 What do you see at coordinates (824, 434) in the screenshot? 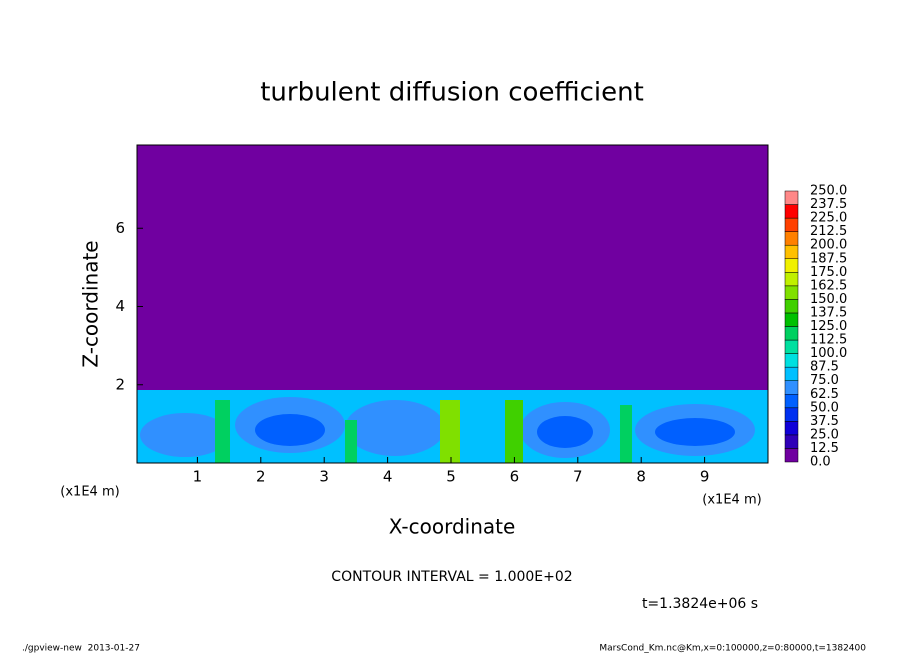
I see `colorbar-label: 25.0` at bounding box center [824, 434].